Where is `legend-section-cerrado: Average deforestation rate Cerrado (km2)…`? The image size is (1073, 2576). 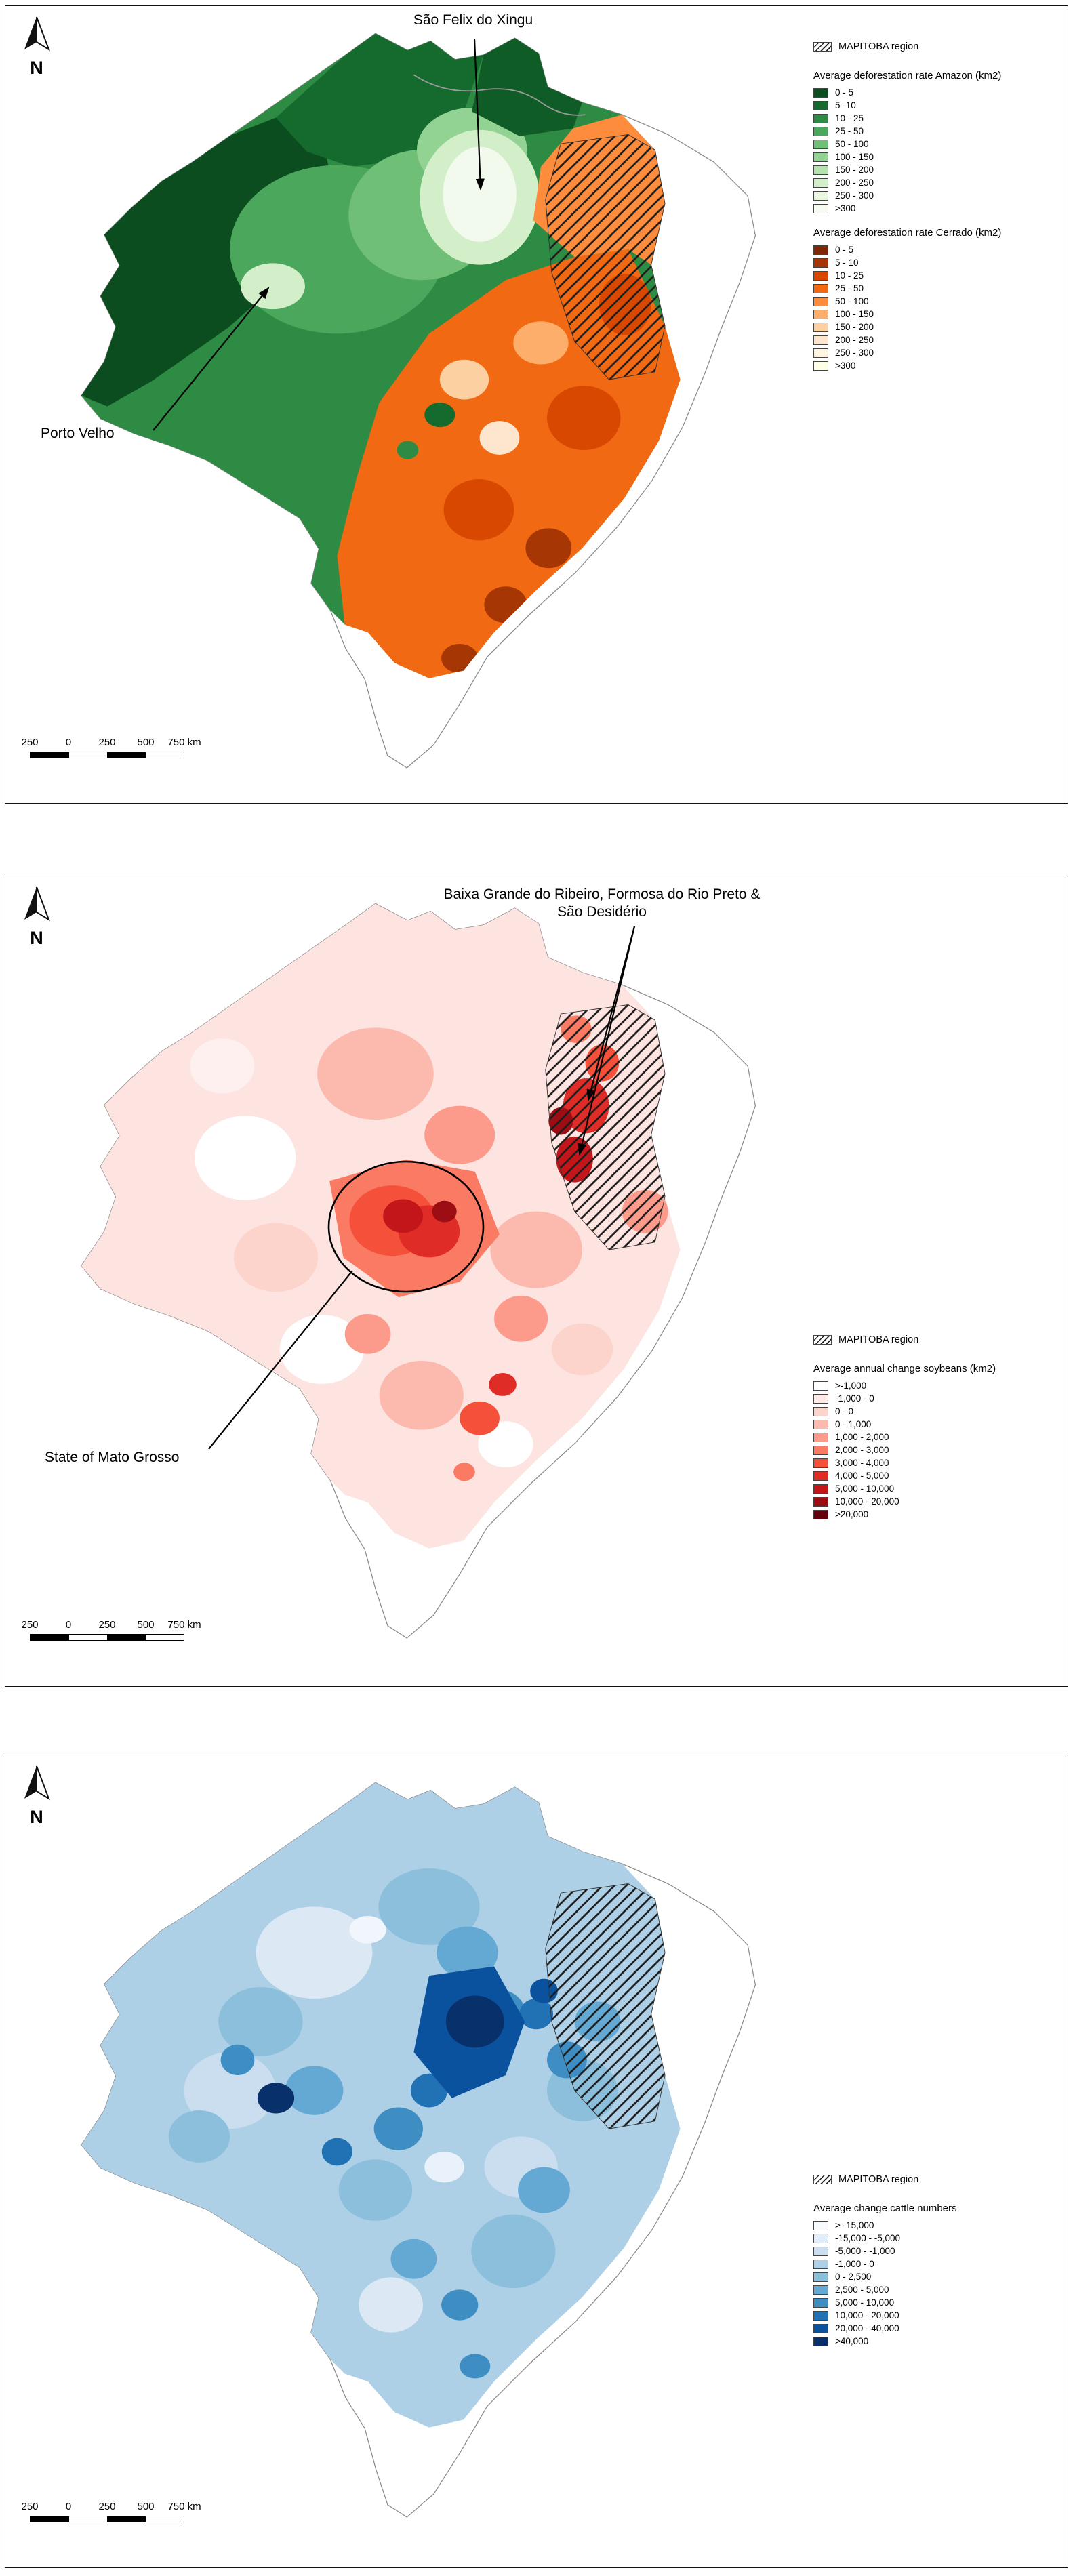 legend-section-cerrado: Average deforestation rate Cerrado (km2)… is located at coordinates (938, 299).